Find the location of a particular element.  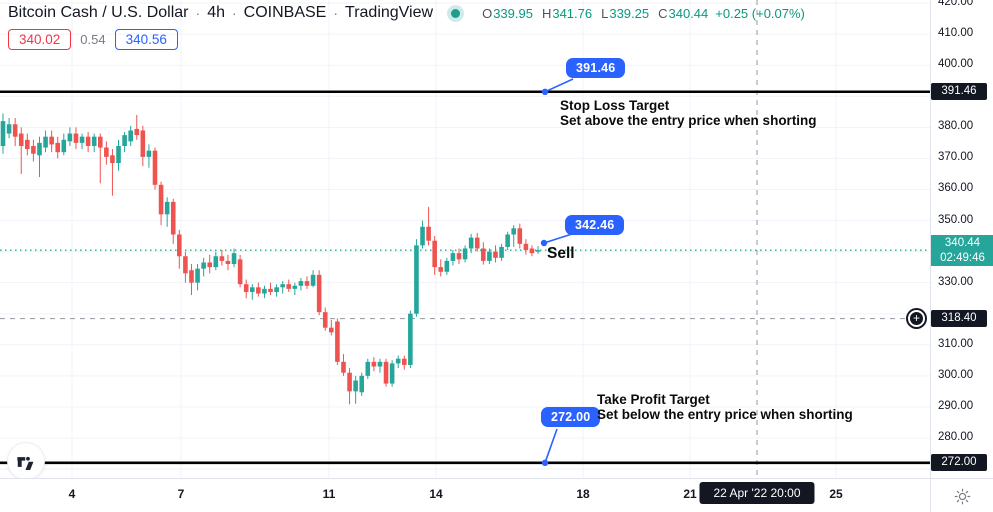

high-value: 341.76 is located at coordinates (572, 13).